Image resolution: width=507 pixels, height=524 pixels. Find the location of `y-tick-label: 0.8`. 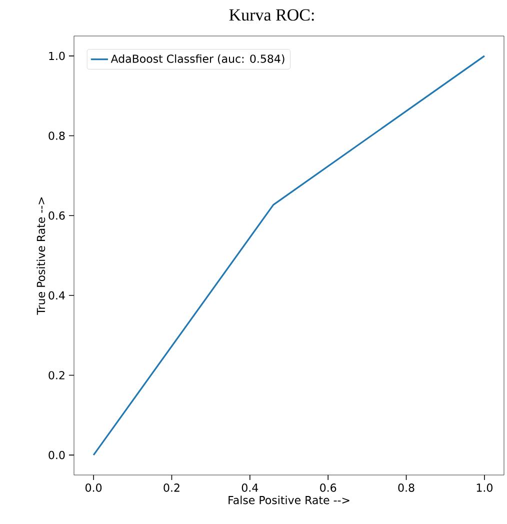

y-tick-label: 0.8 is located at coordinates (56, 136).